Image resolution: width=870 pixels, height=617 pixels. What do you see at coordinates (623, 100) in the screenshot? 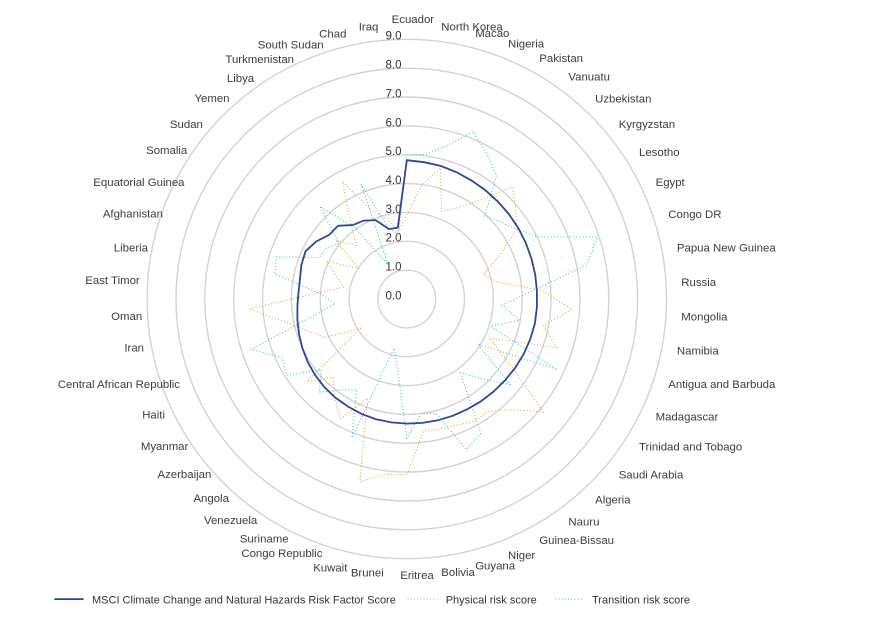
I see `svg-text: Uzbekistan` at bounding box center [623, 100].